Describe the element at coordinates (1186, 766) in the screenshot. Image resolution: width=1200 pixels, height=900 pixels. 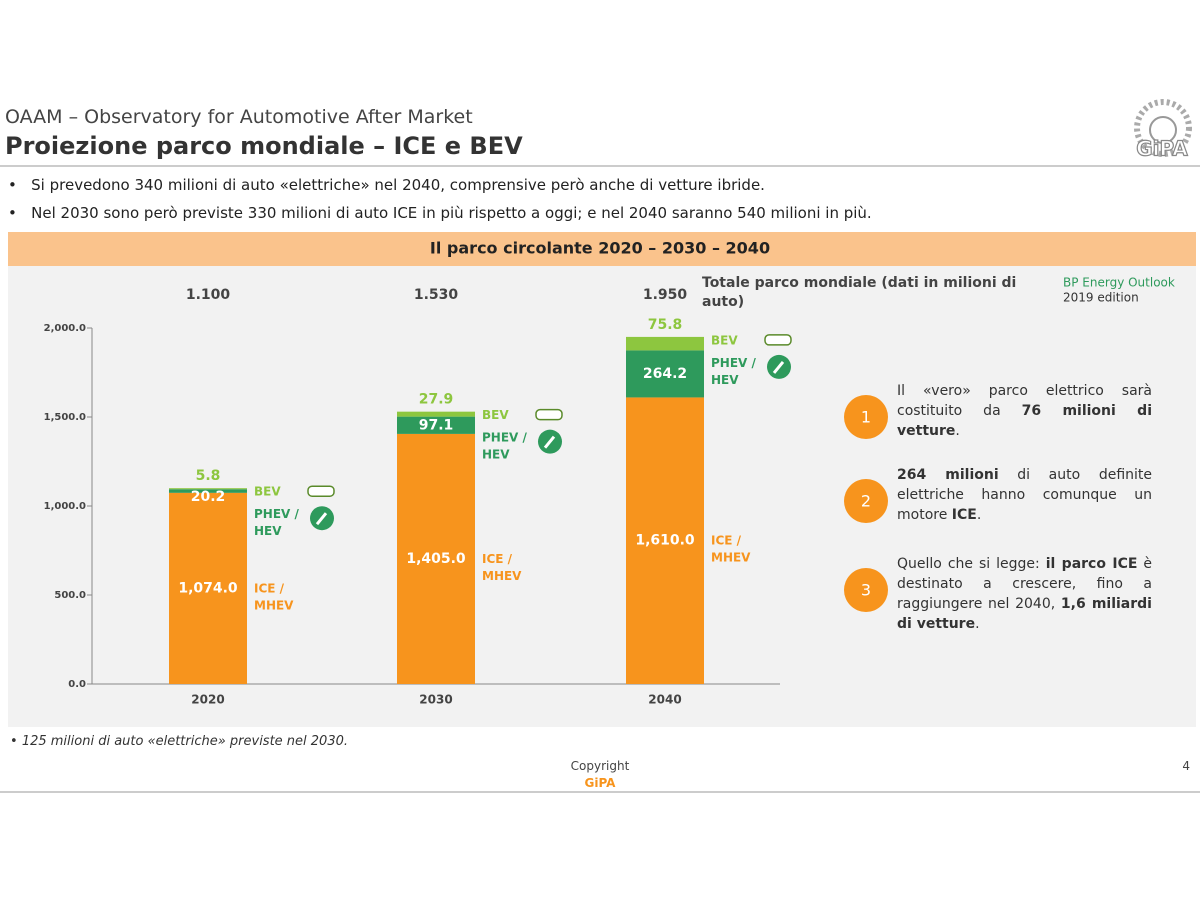
I see `page-number: 4` at that location.